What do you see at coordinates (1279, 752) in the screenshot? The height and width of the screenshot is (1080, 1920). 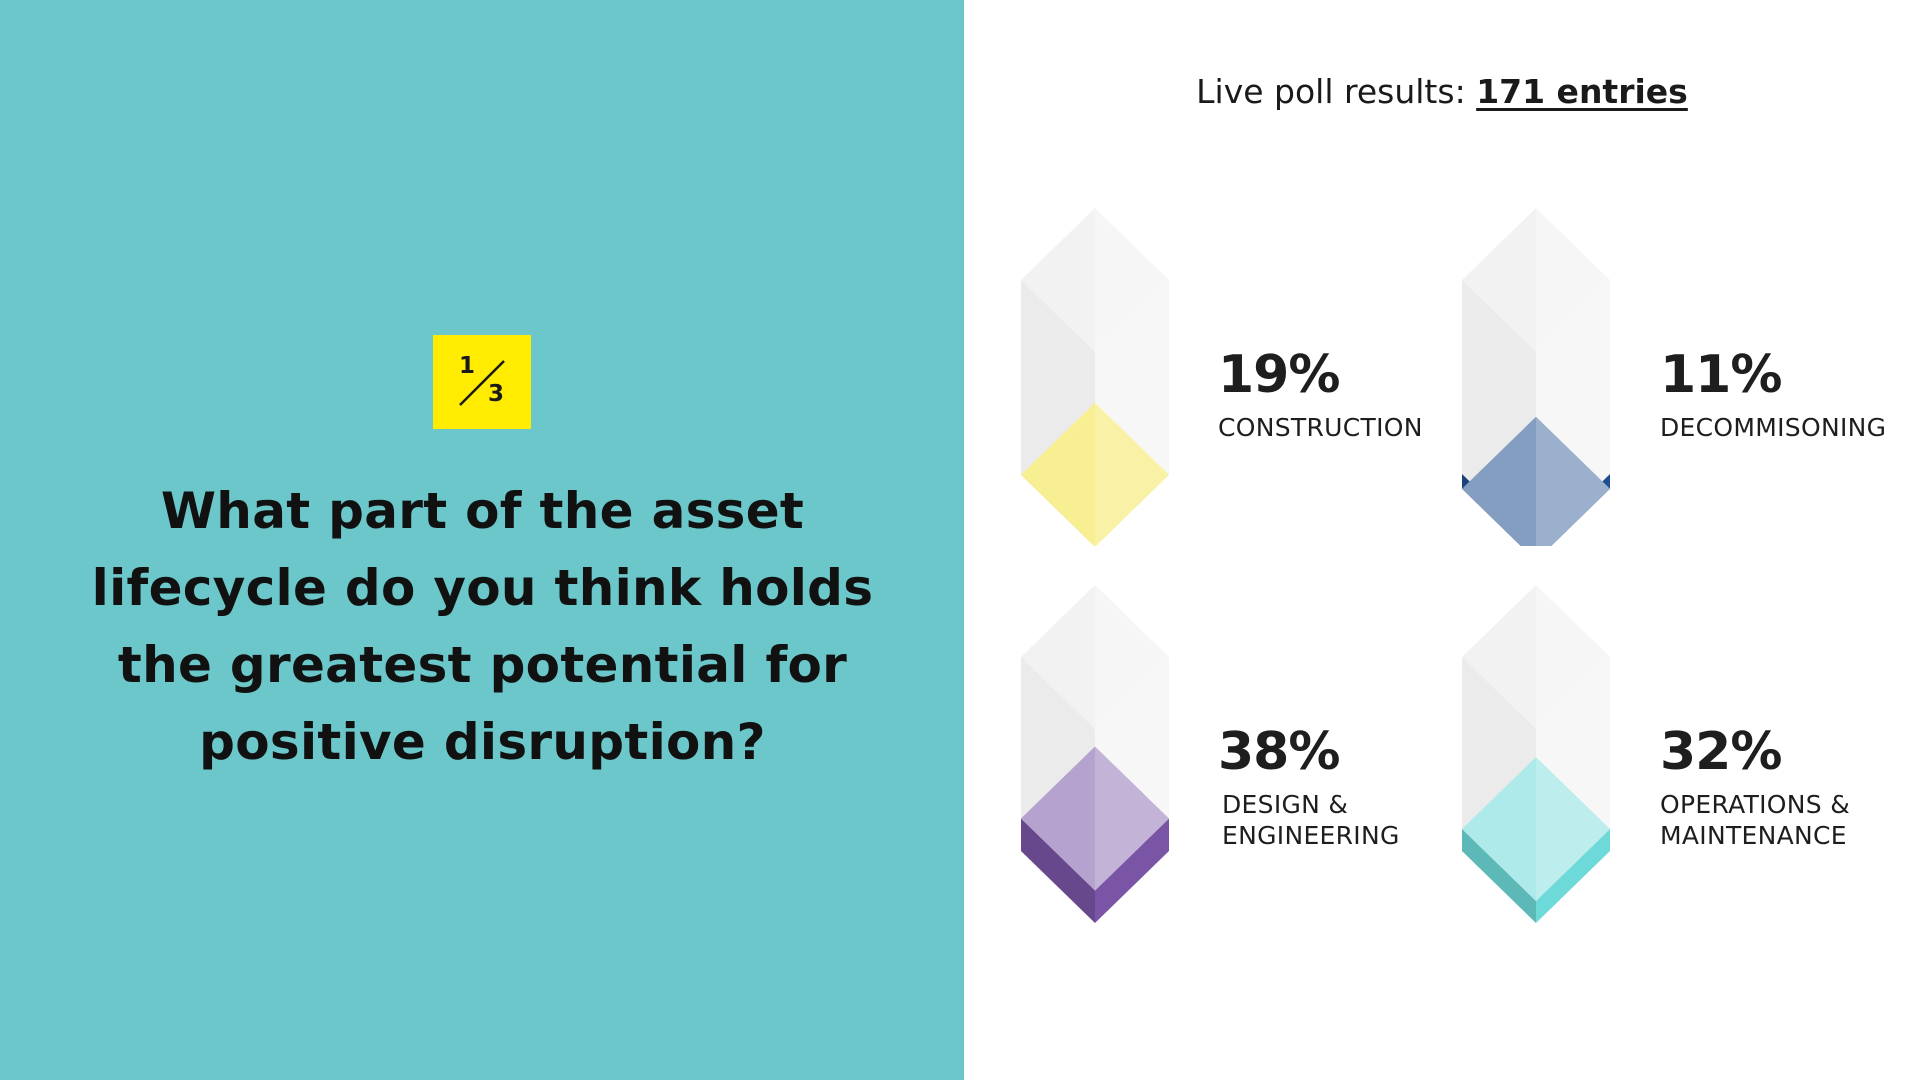 I see `result-percent-design-engineering: 38%` at bounding box center [1279, 752].